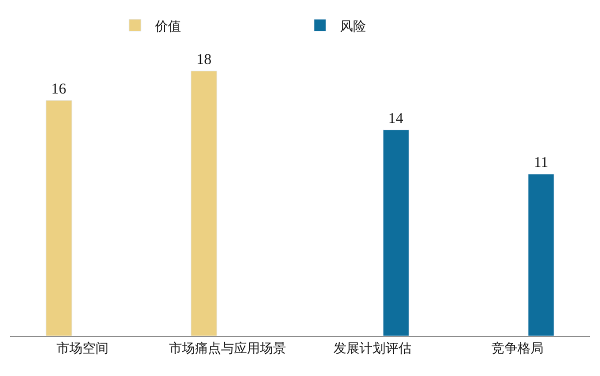 This screenshot has height=376, width=600. What do you see at coordinates (353, 26) in the screenshot?
I see `legend-label: 风险` at bounding box center [353, 26].